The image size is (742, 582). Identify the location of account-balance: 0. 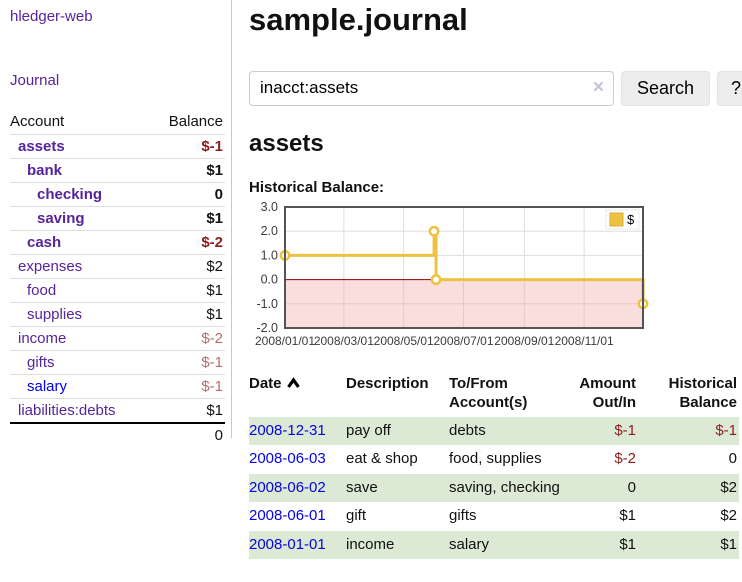
(188, 194).